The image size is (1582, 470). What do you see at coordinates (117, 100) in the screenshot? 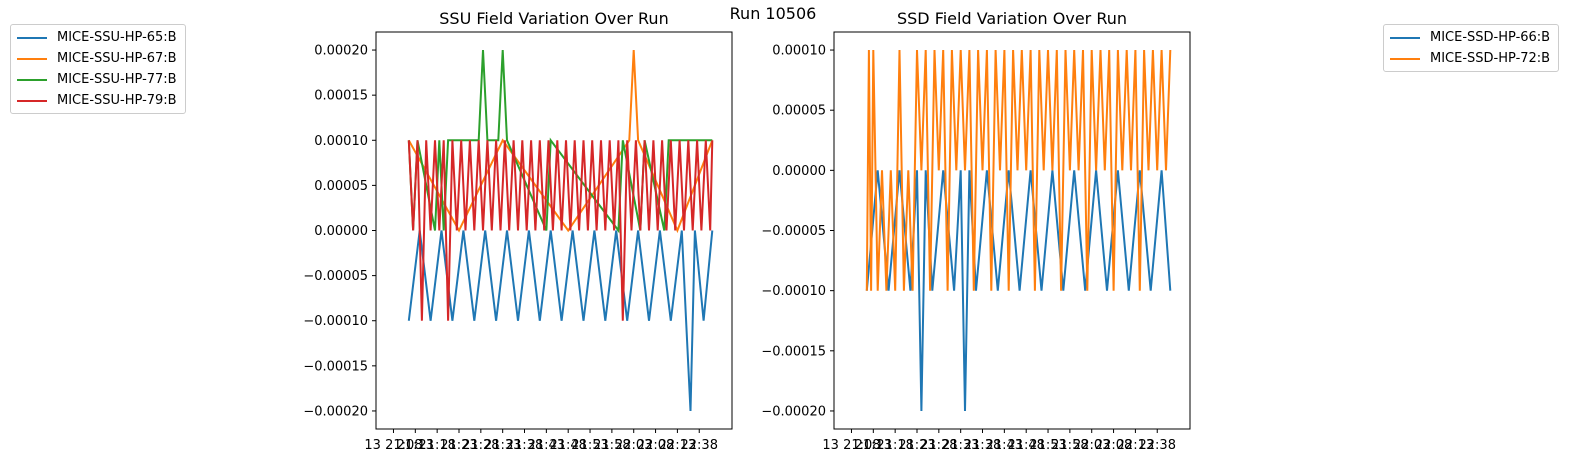
I see `legend-label: MICE-SSU-HP-79:B` at bounding box center [117, 100].